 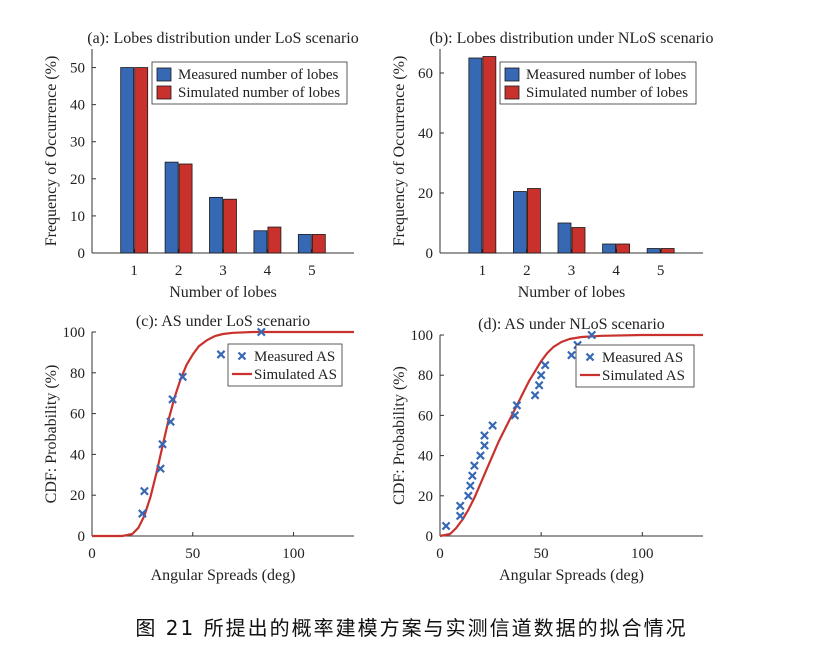 What do you see at coordinates (77, 69) in the screenshot?
I see `y-tick-label: 50` at bounding box center [77, 69].